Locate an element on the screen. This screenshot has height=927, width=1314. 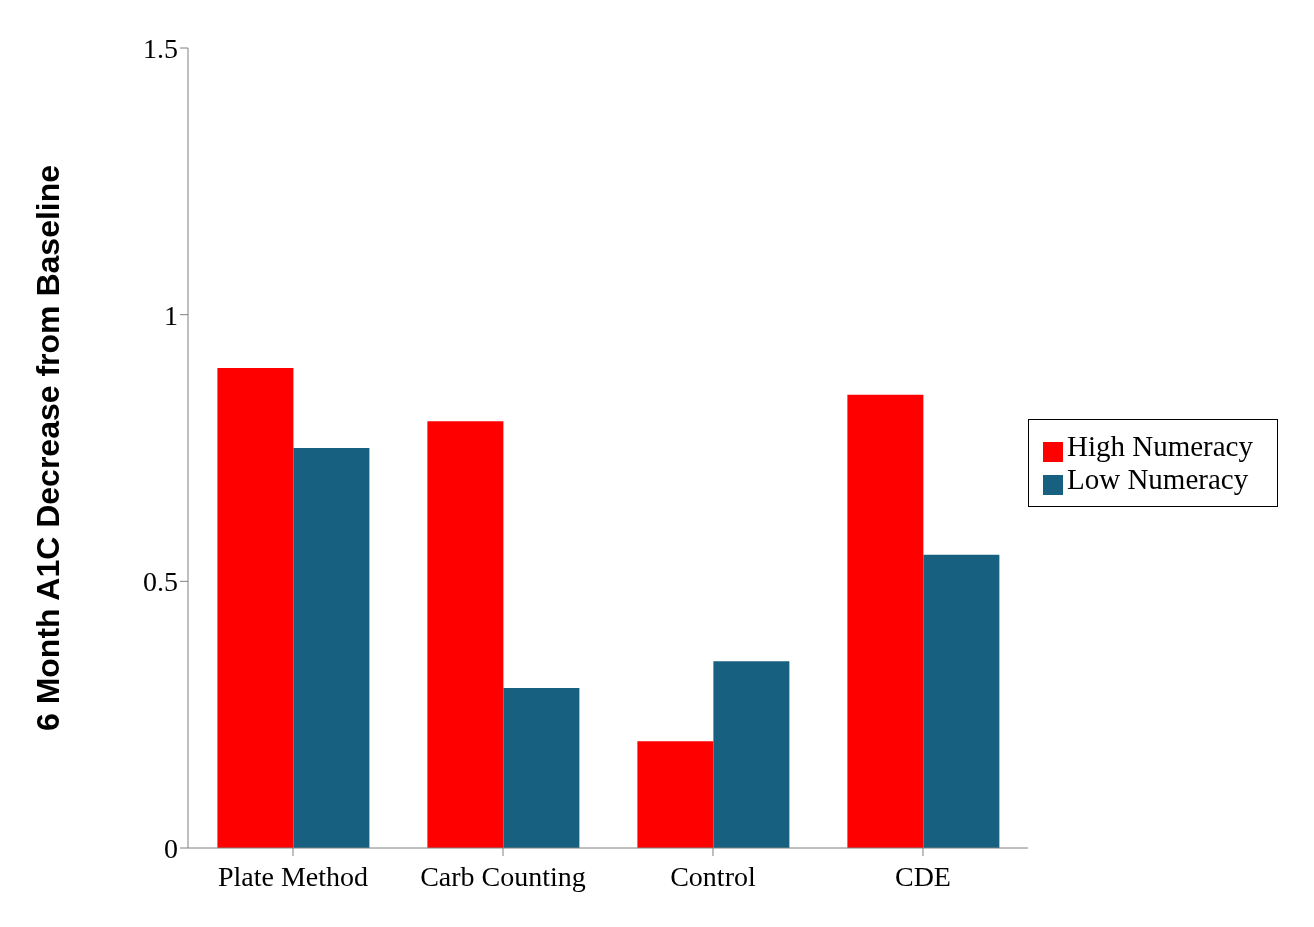
x-tick-label: Plate Method is located at coordinates (293, 876).